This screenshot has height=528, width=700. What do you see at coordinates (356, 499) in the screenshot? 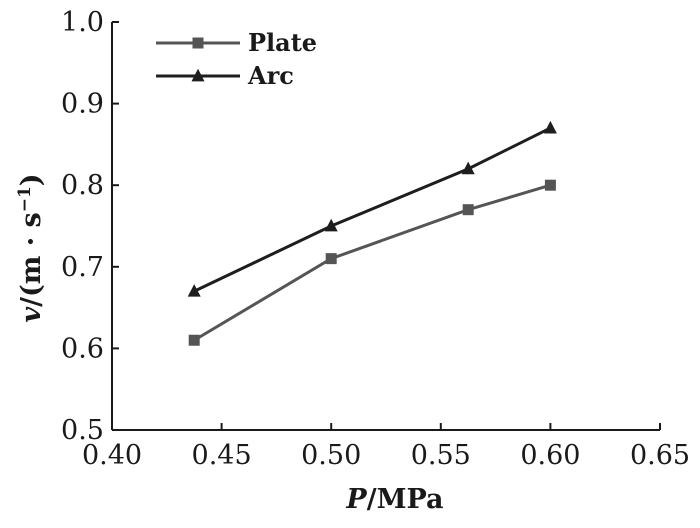
I see `x-axis-var: P` at bounding box center [356, 499].